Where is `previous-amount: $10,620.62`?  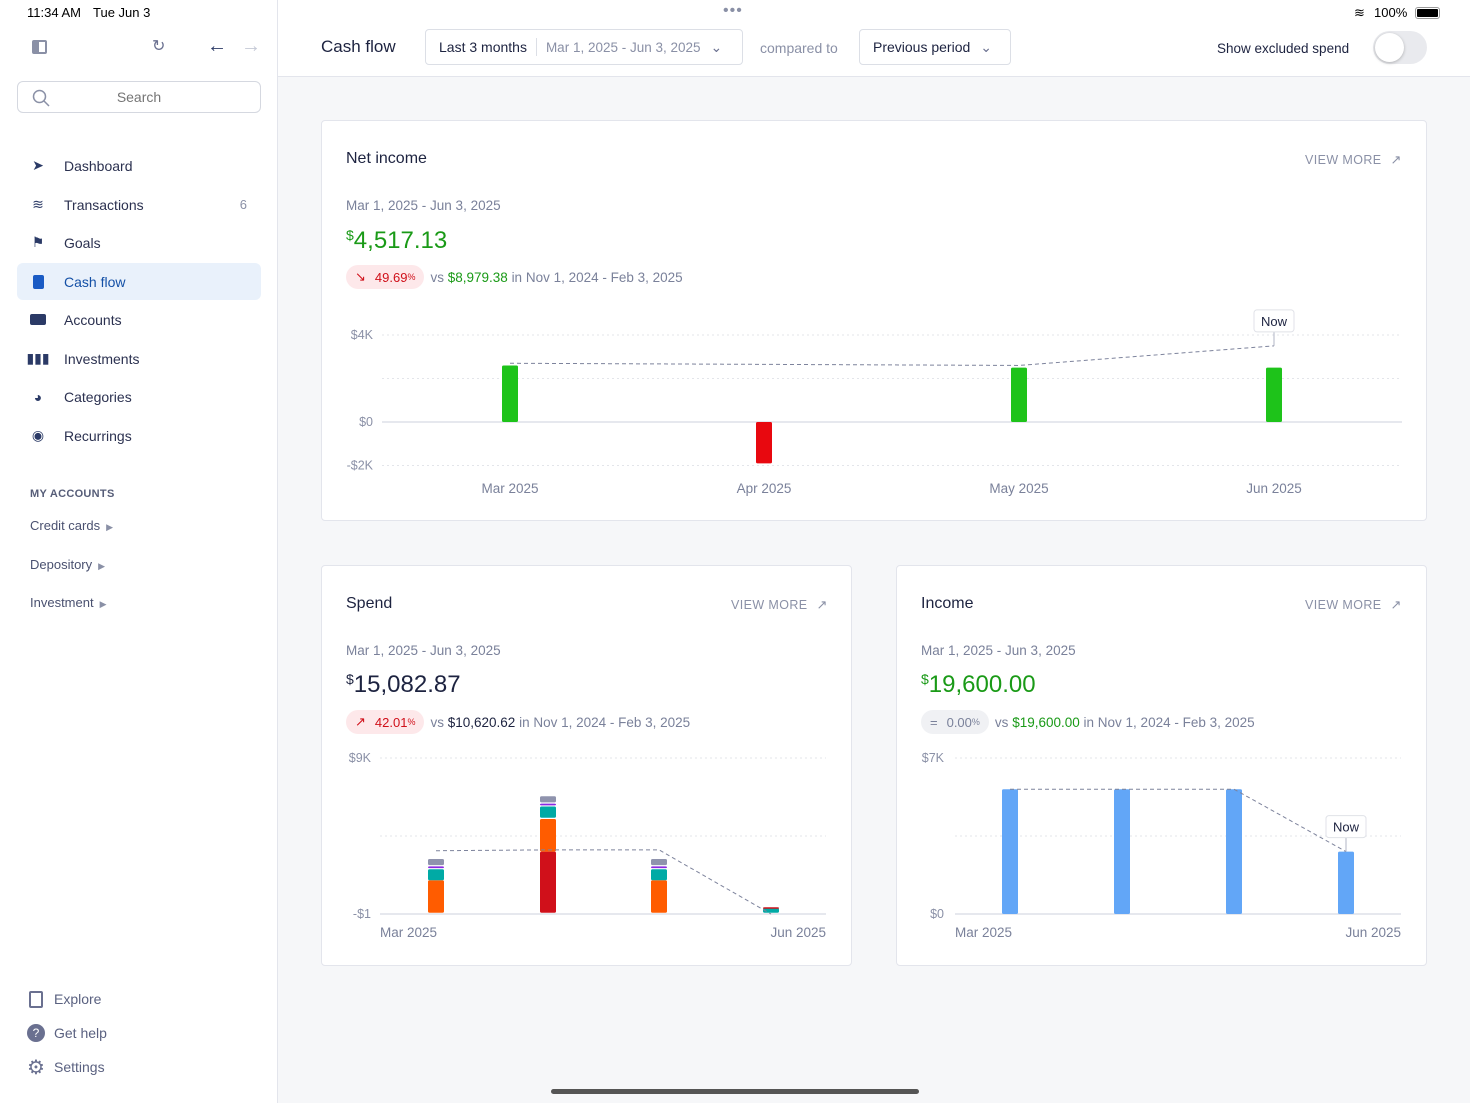 previous-amount: $10,620.62 is located at coordinates (481, 722).